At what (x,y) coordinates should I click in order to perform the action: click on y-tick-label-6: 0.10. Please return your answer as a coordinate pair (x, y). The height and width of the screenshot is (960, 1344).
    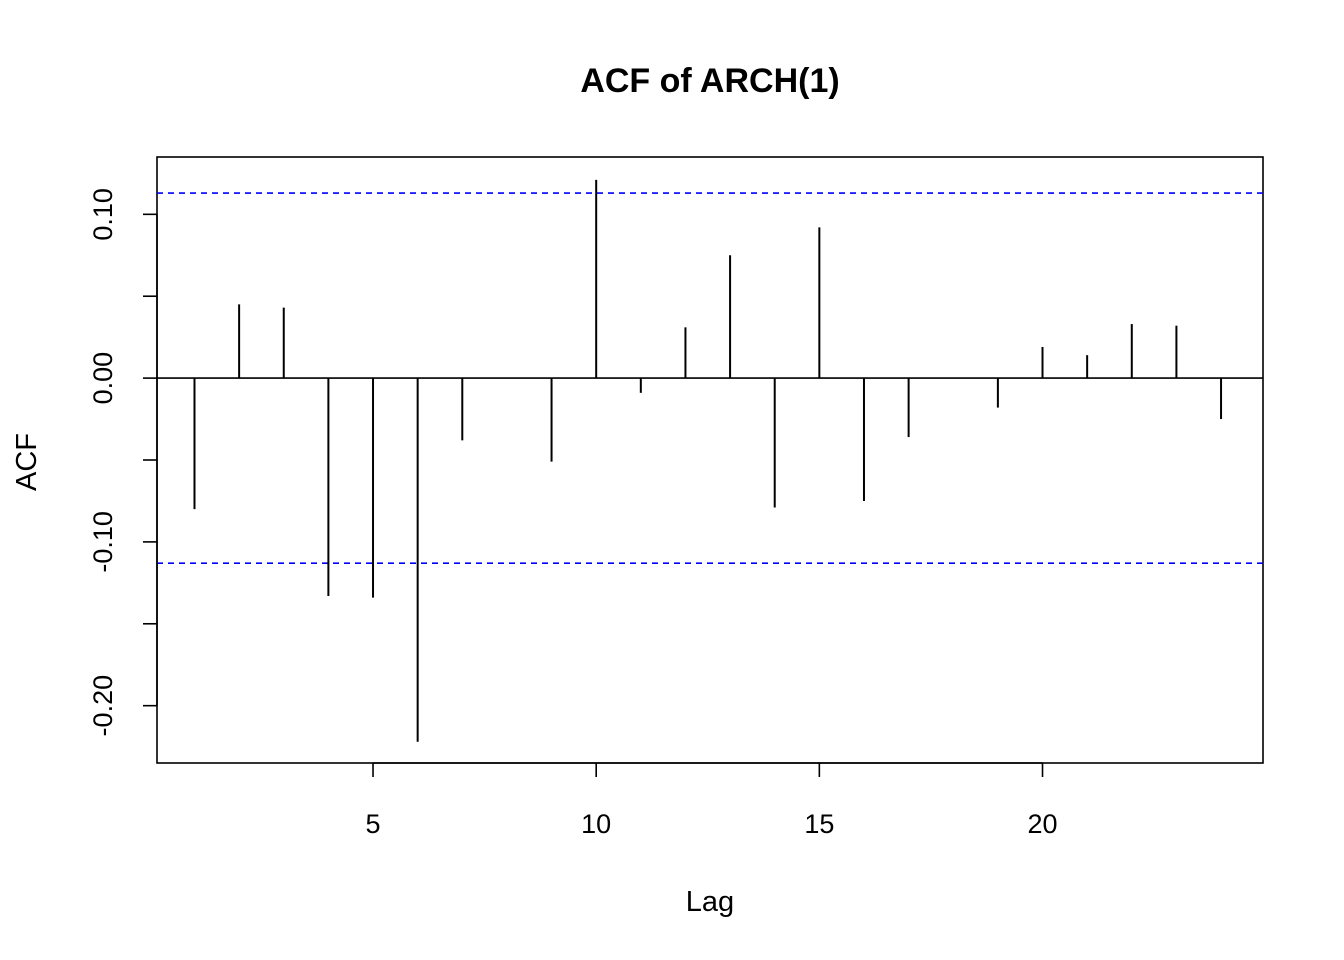
    Looking at the image, I should click on (103, 214).